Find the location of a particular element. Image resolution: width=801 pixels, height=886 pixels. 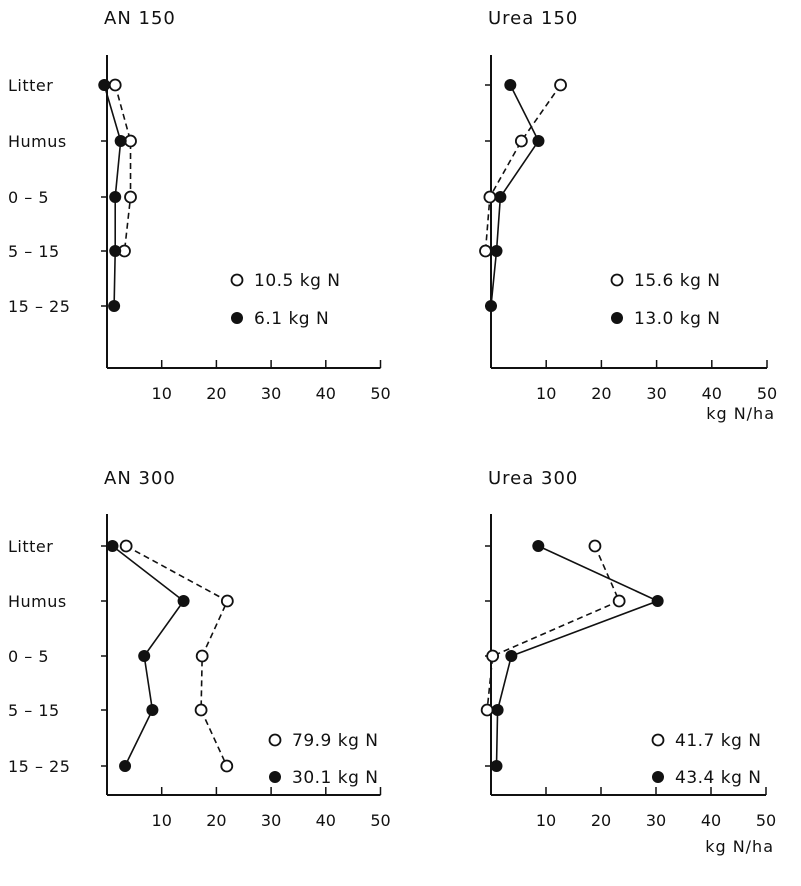

panel-title: Urea 150 is located at coordinates (533, 18).